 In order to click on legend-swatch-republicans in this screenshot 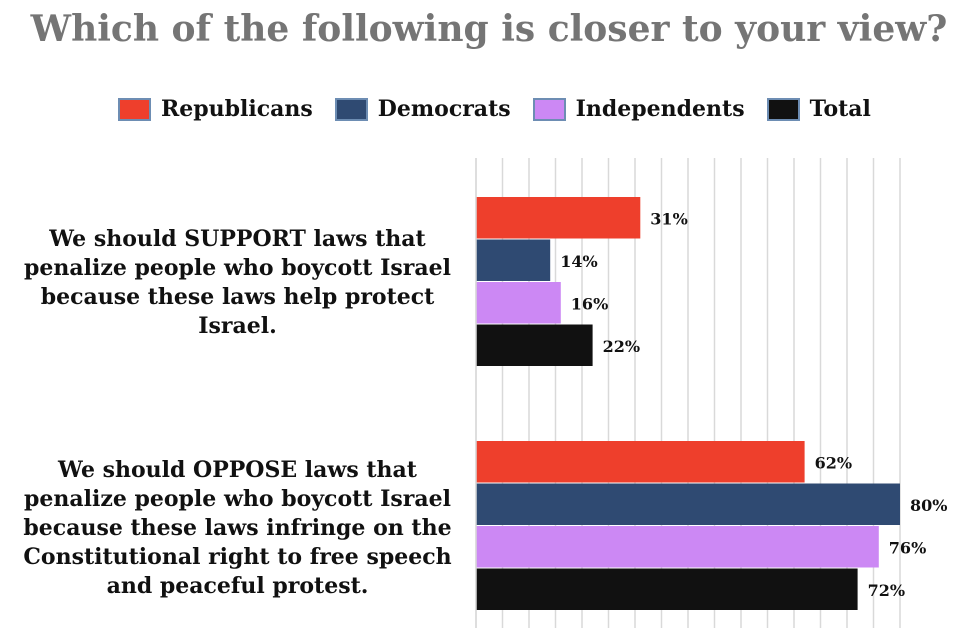, I will do `click(134, 109)`.